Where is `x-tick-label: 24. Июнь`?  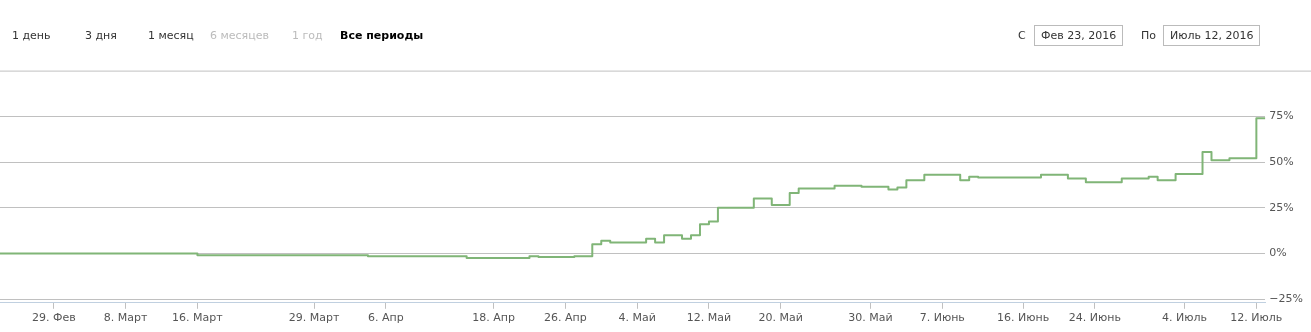
x-tick-label: 24. Июнь is located at coordinates (1094, 318).